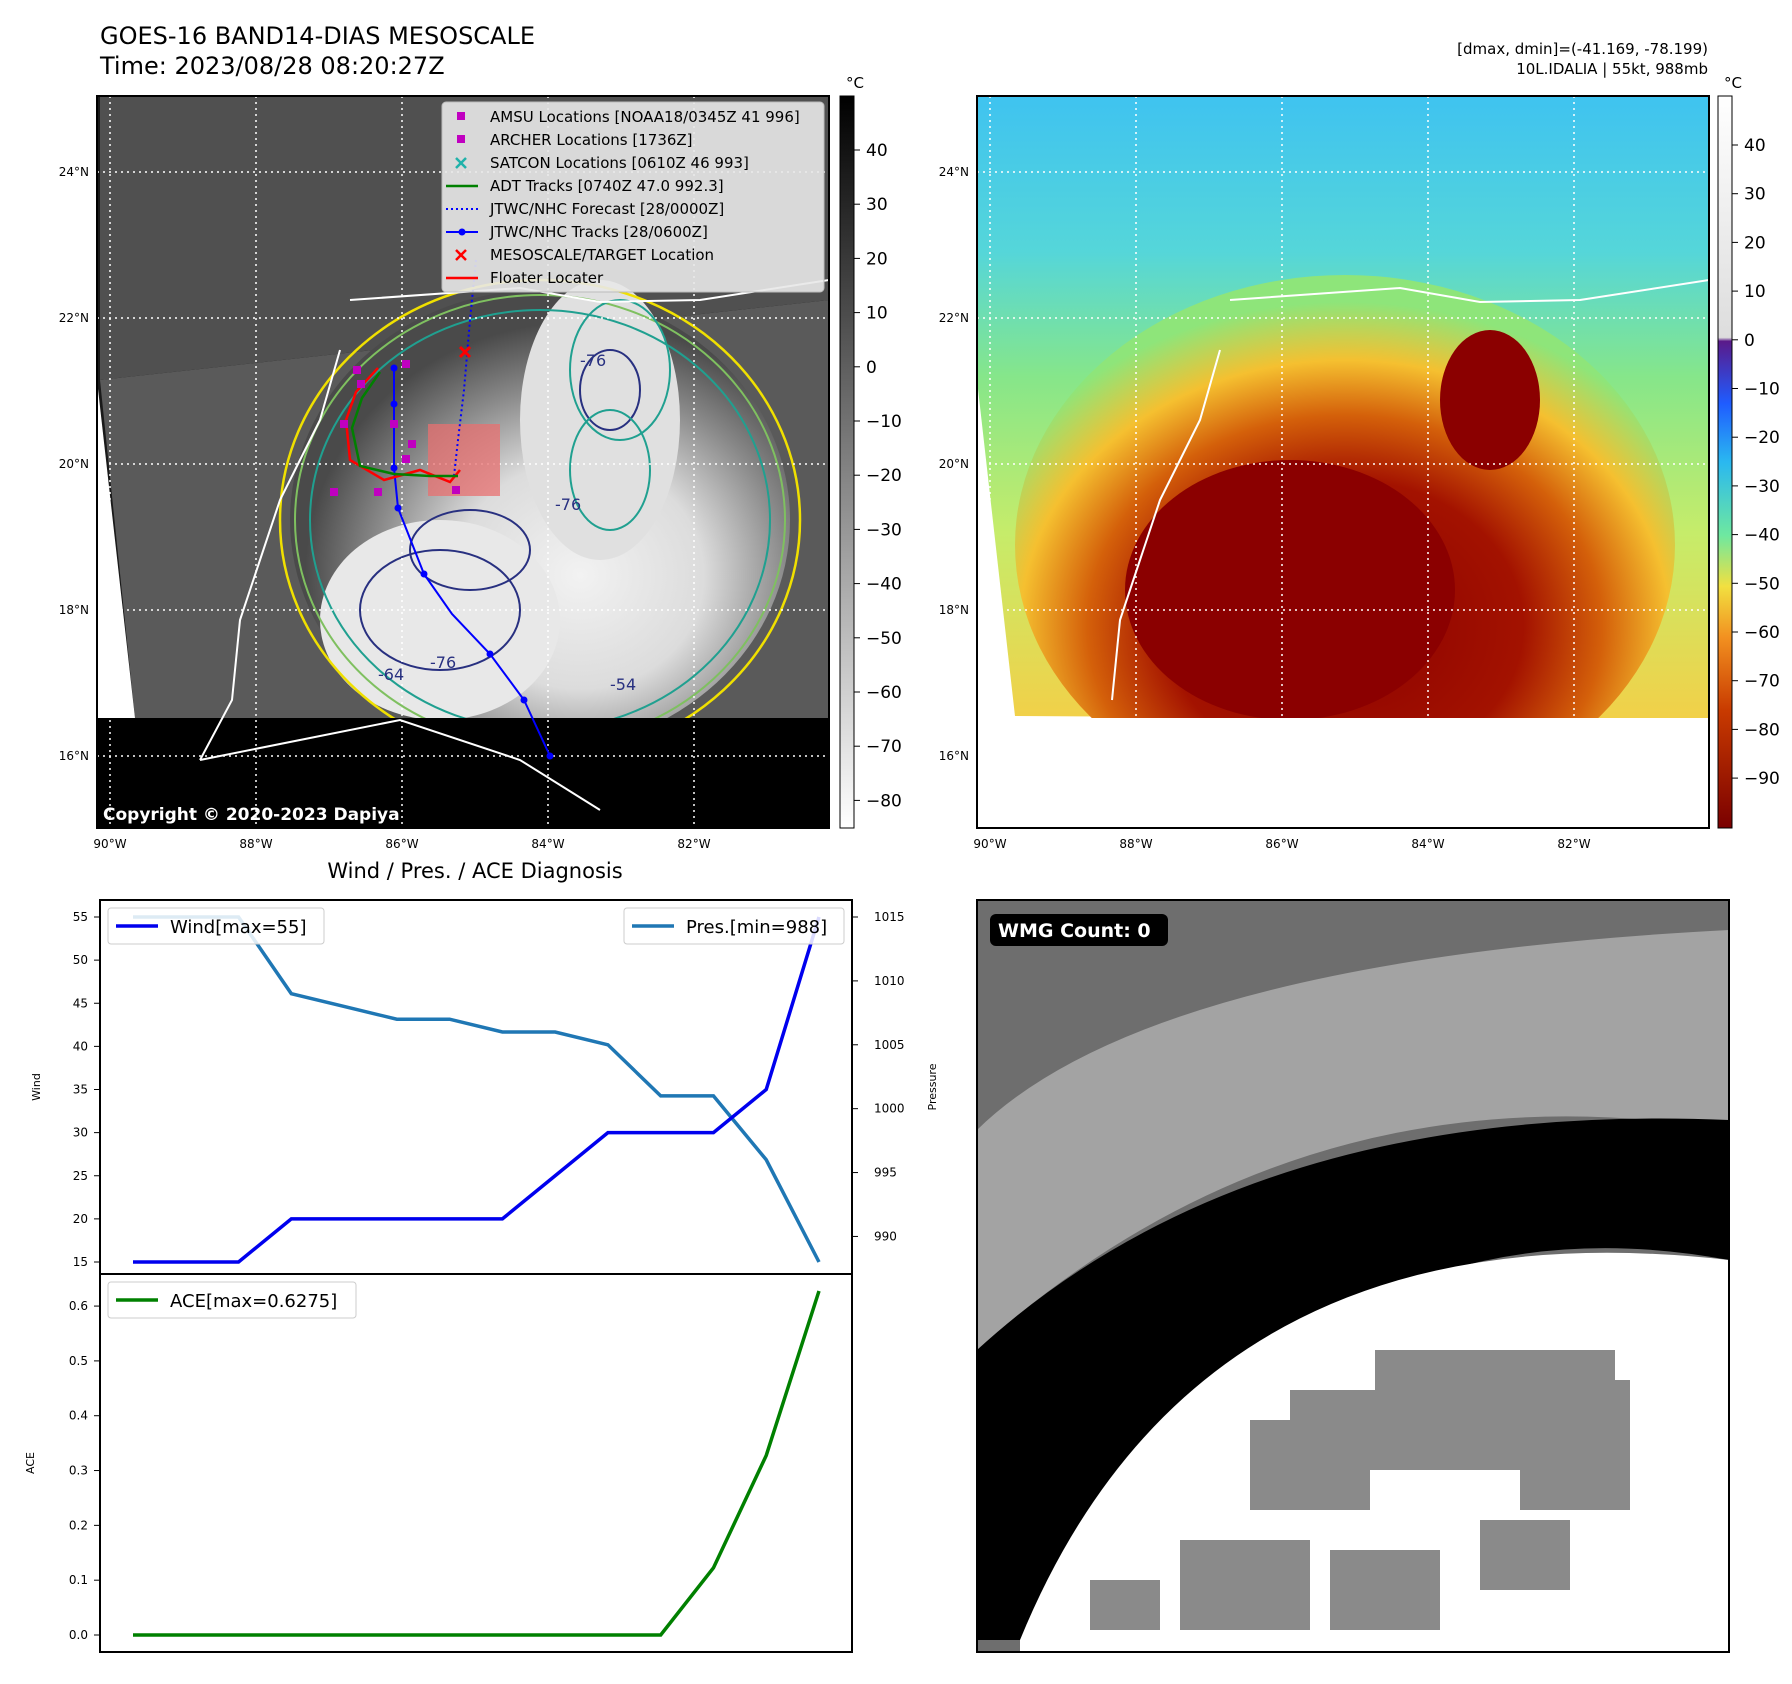 The image size is (1792, 1684). I want to click on colorbar-tick-label: 40, so click(877, 151).